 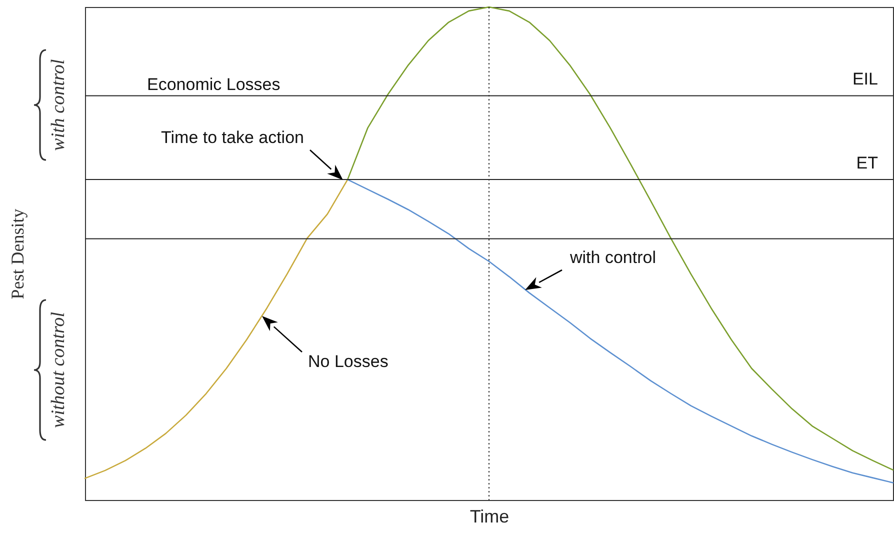 I want to click on annotation: No Losses, so click(x=348, y=361).